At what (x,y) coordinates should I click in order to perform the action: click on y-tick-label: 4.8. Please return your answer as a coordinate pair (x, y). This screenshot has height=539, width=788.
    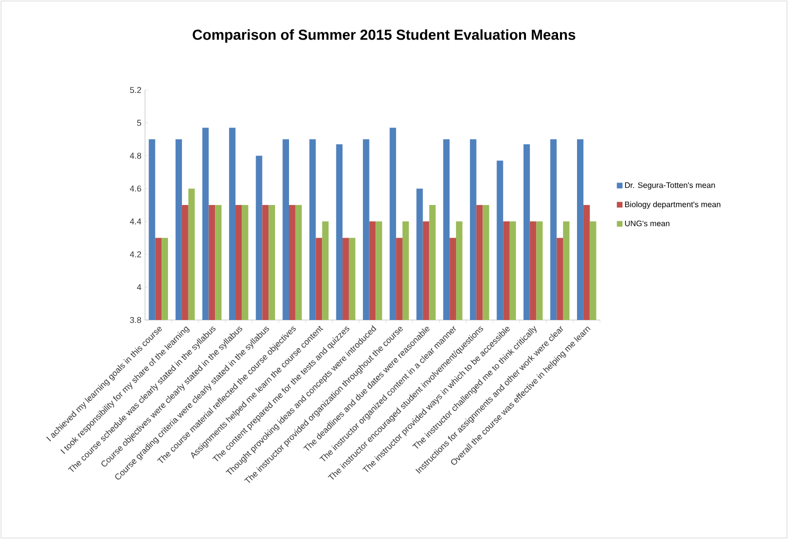
    Looking at the image, I should click on (136, 155).